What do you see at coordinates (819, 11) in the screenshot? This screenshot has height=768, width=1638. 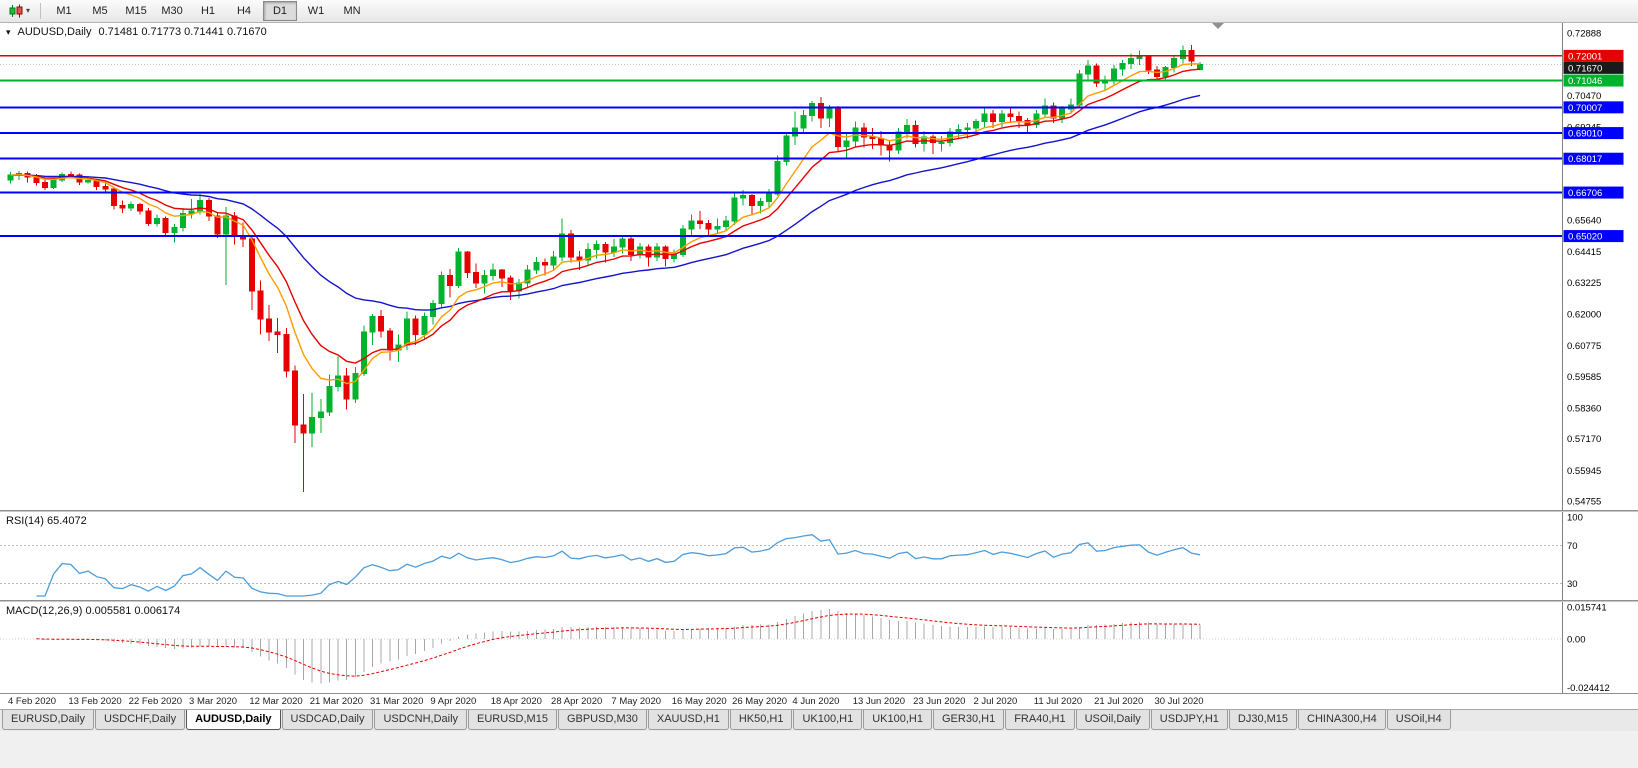 I see `toolbar: ▾ M1 M5 M15 M30 H1 H4 D1 W1 MN` at bounding box center [819, 11].